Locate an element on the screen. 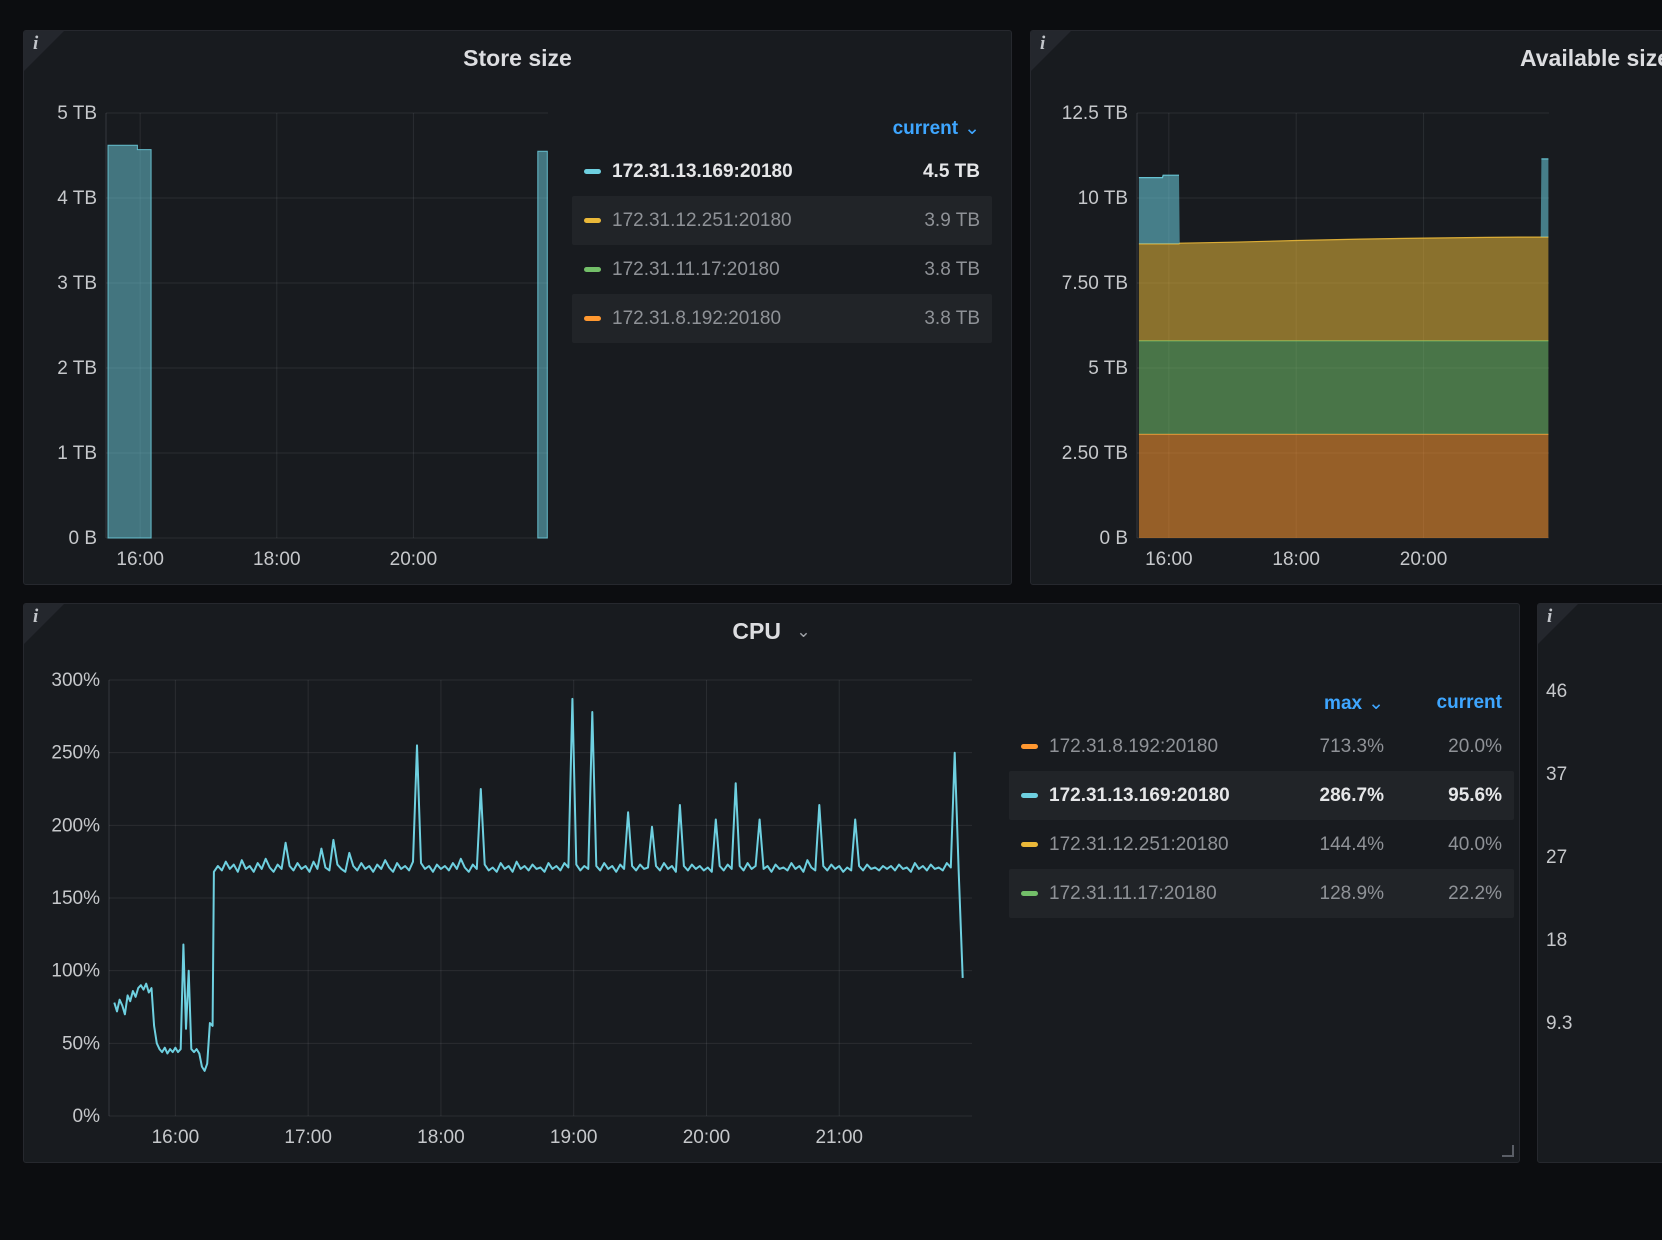 This screenshot has width=1662, height=1240. x-tick-label: 17:00 is located at coordinates (308, 1137).